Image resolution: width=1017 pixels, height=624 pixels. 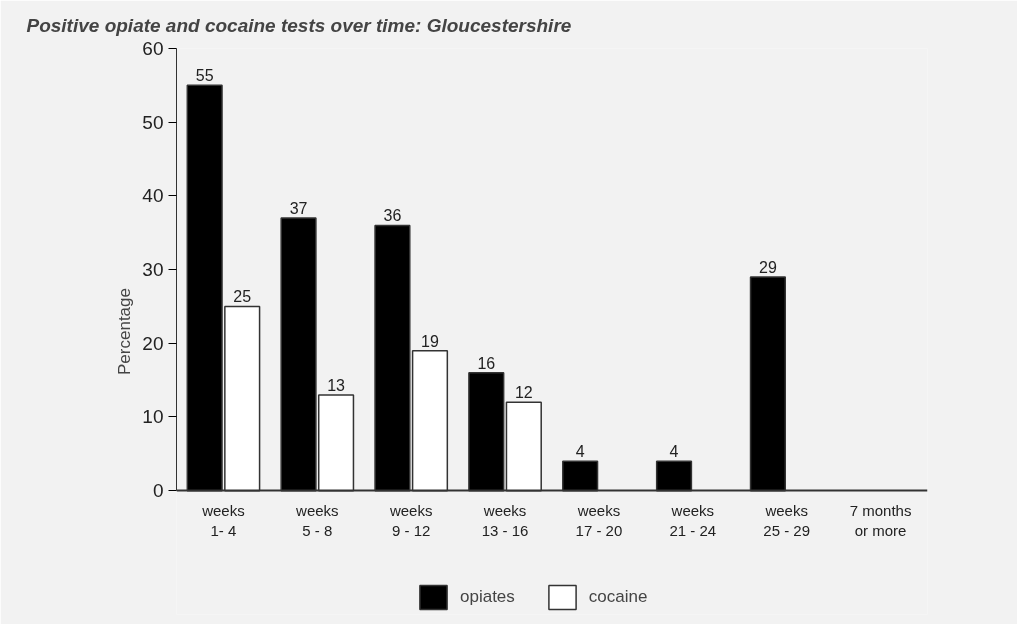 What do you see at coordinates (880, 520) in the screenshot?
I see `x-tick-label: 7 months or more` at bounding box center [880, 520].